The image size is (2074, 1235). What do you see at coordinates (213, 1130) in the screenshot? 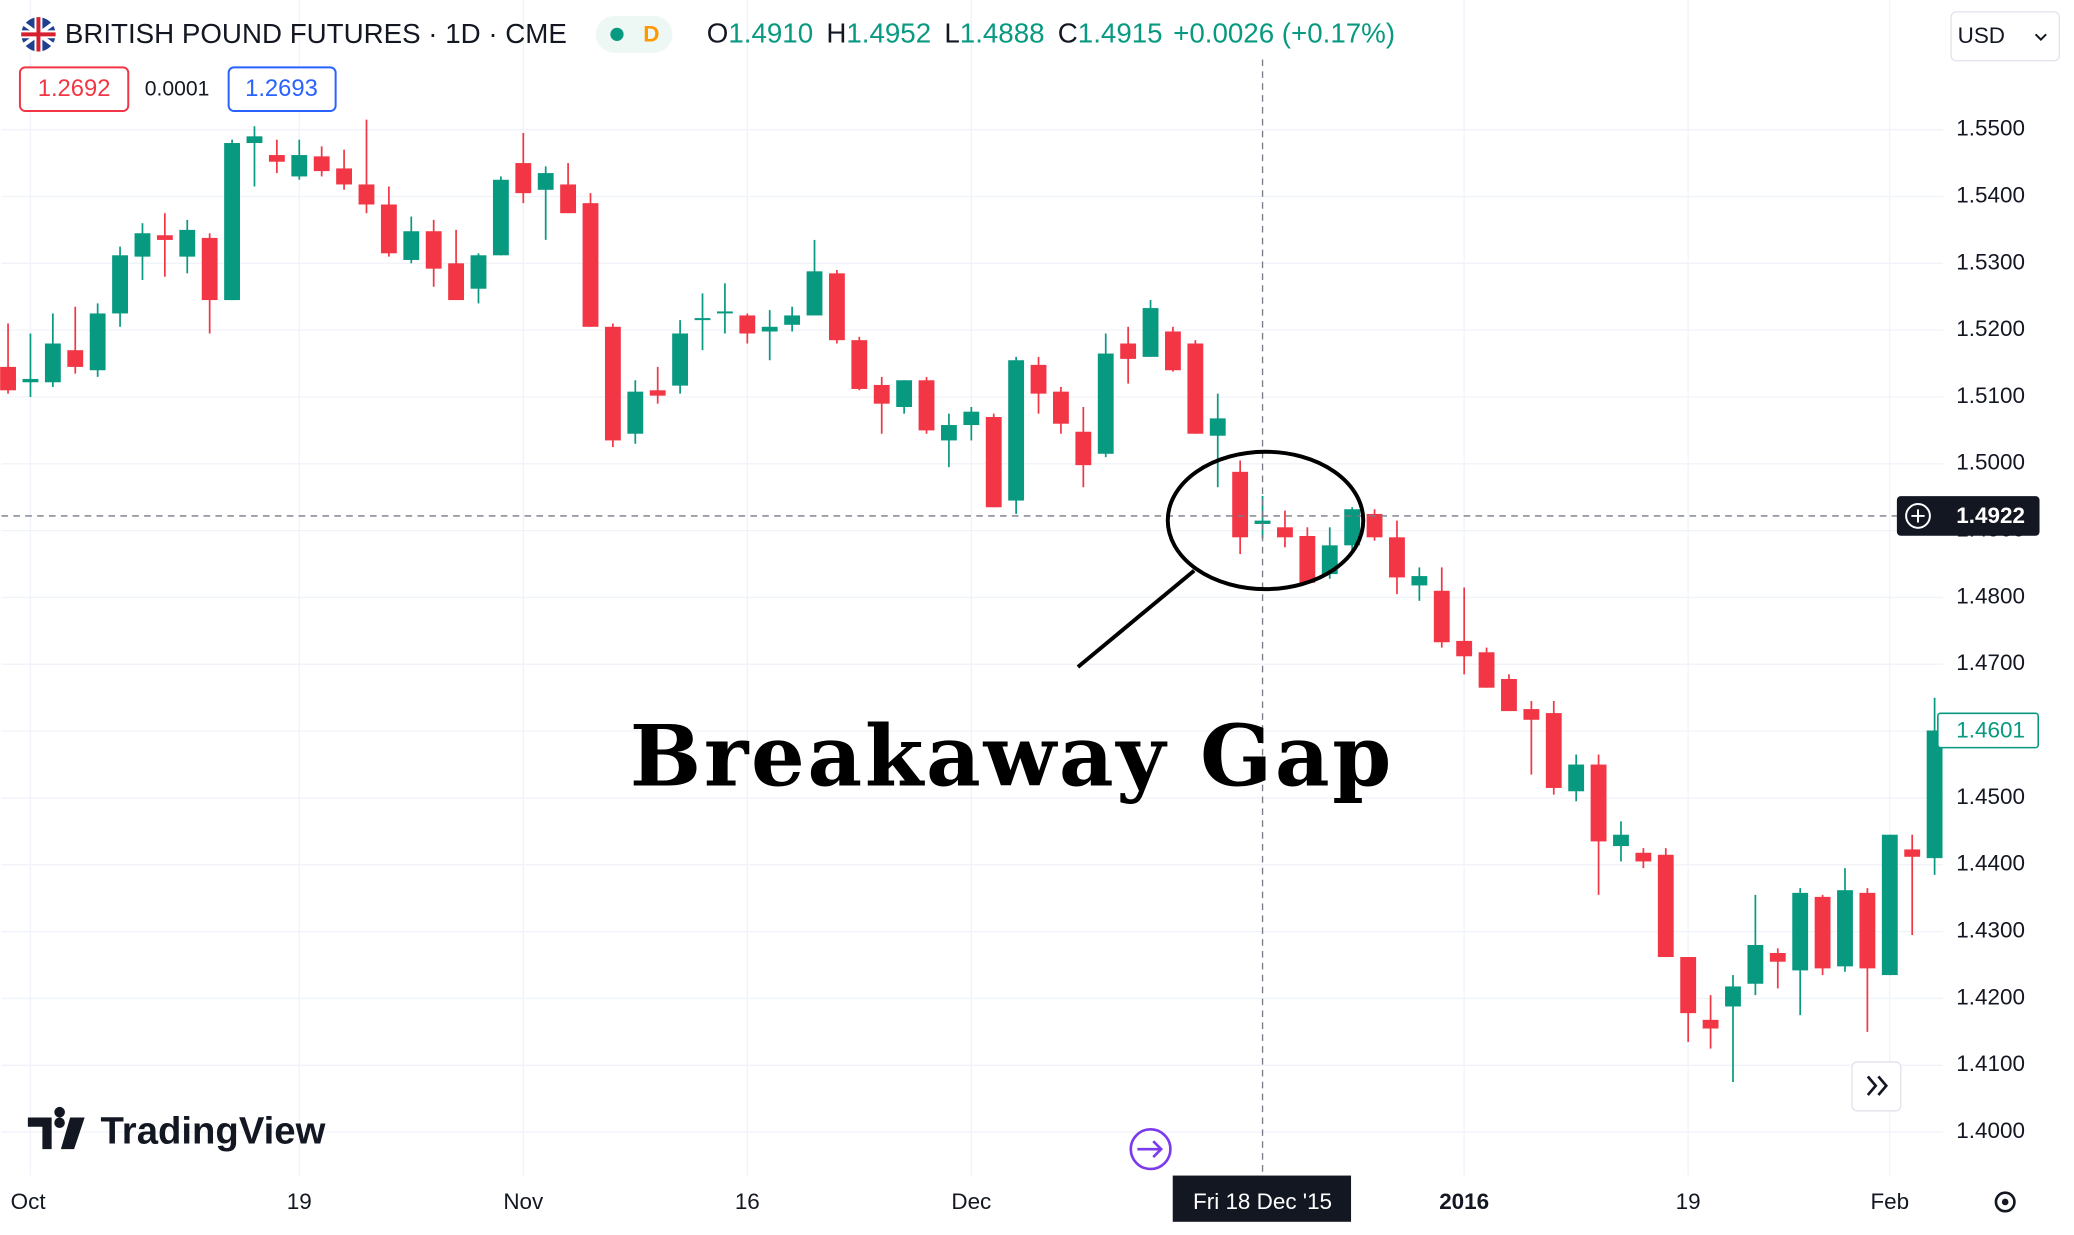
I see `logo-text: TradingView` at bounding box center [213, 1130].